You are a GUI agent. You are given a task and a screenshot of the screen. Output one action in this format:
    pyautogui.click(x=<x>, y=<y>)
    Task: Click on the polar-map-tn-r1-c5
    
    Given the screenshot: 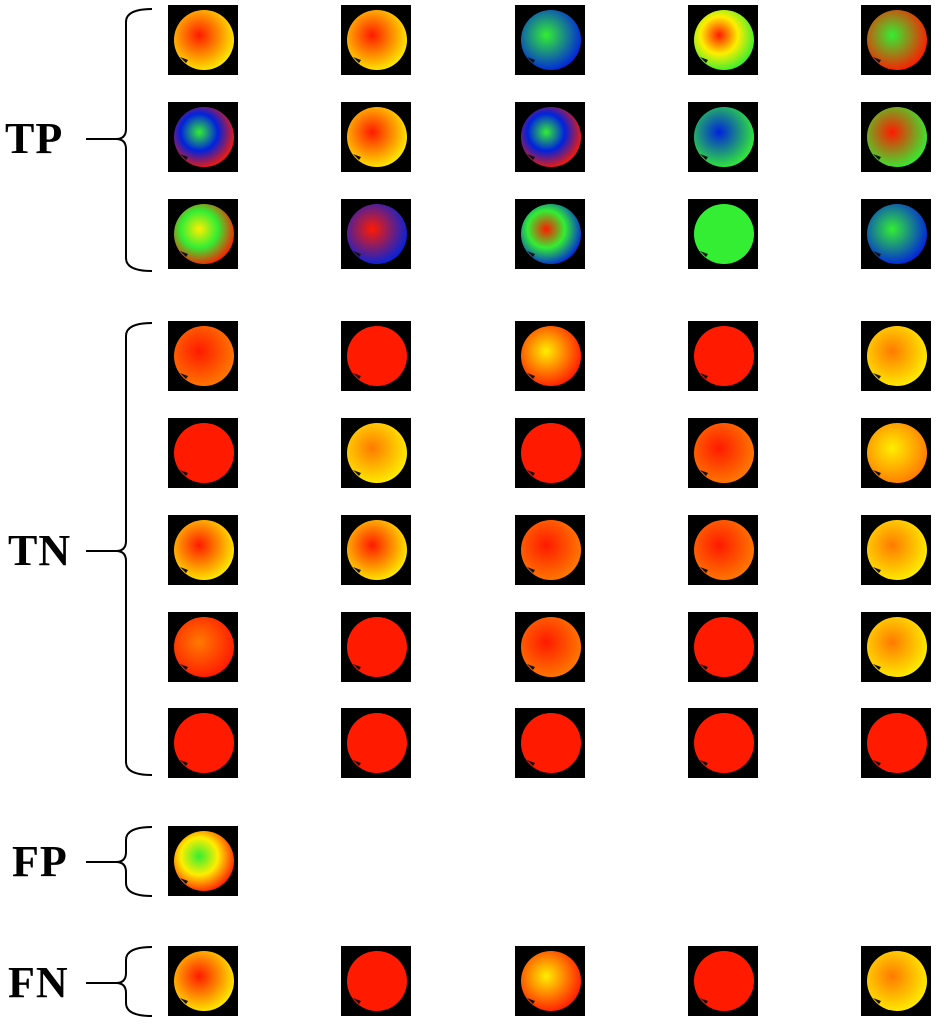 What is the action you would take?
    pyautogui.click(x=896, y=356)
    